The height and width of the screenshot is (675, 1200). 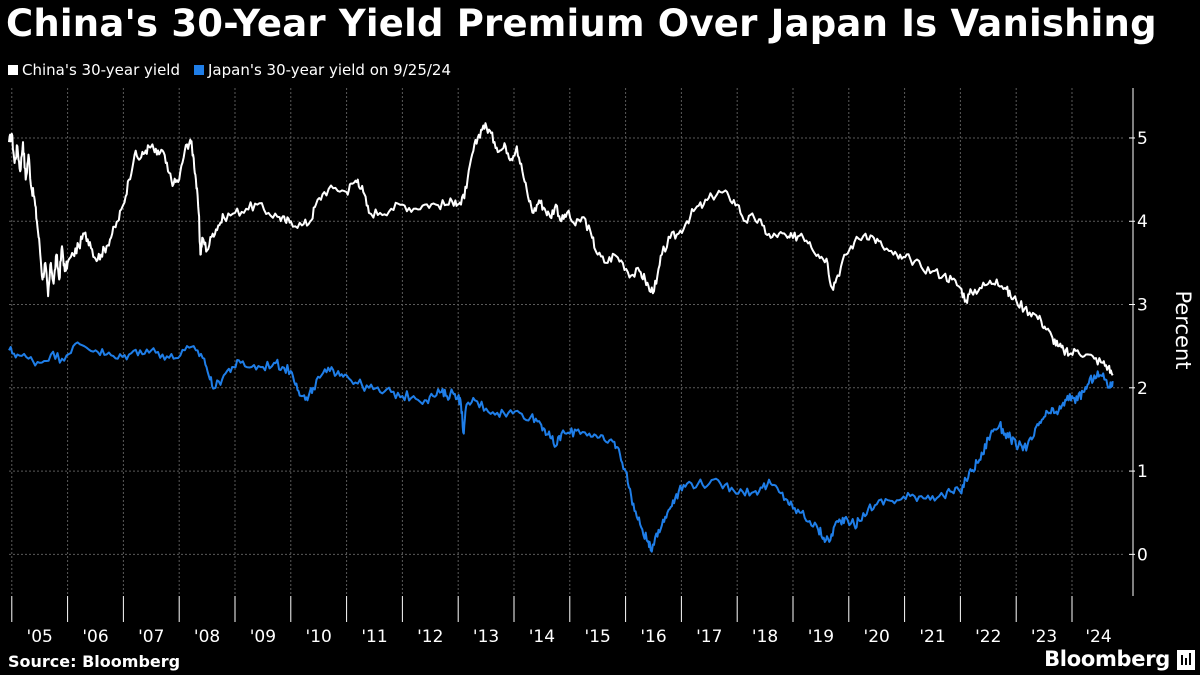 What do you see at coordinates (1183, 329) in the screenshot?
I see `y-axis-label: Percent` at bounding box center [1183, 329].